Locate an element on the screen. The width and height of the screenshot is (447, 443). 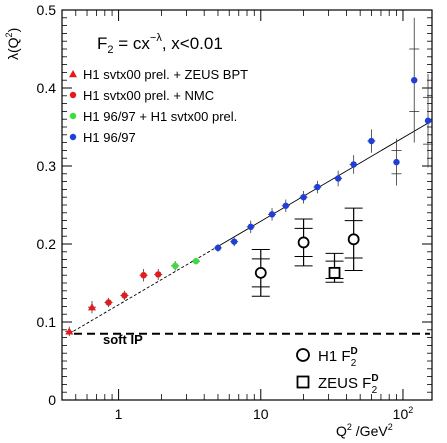
legend-label-series-4: H1 FD 2 is located at coordinates (338, 357).